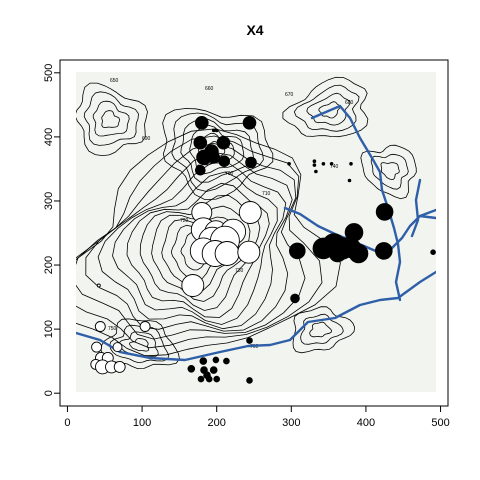 This screenshot has width=480, height=480. Describe the element at coordinates (291, 423) in the screenshot. I see `x-tick-label: 300` at that location.